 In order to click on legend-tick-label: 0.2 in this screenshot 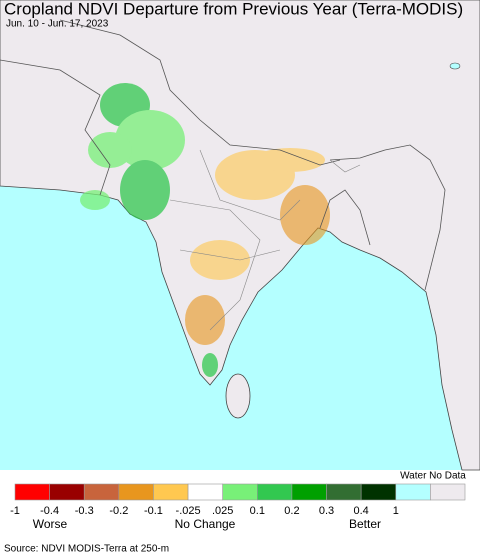, I will do `click(291, 511)`.